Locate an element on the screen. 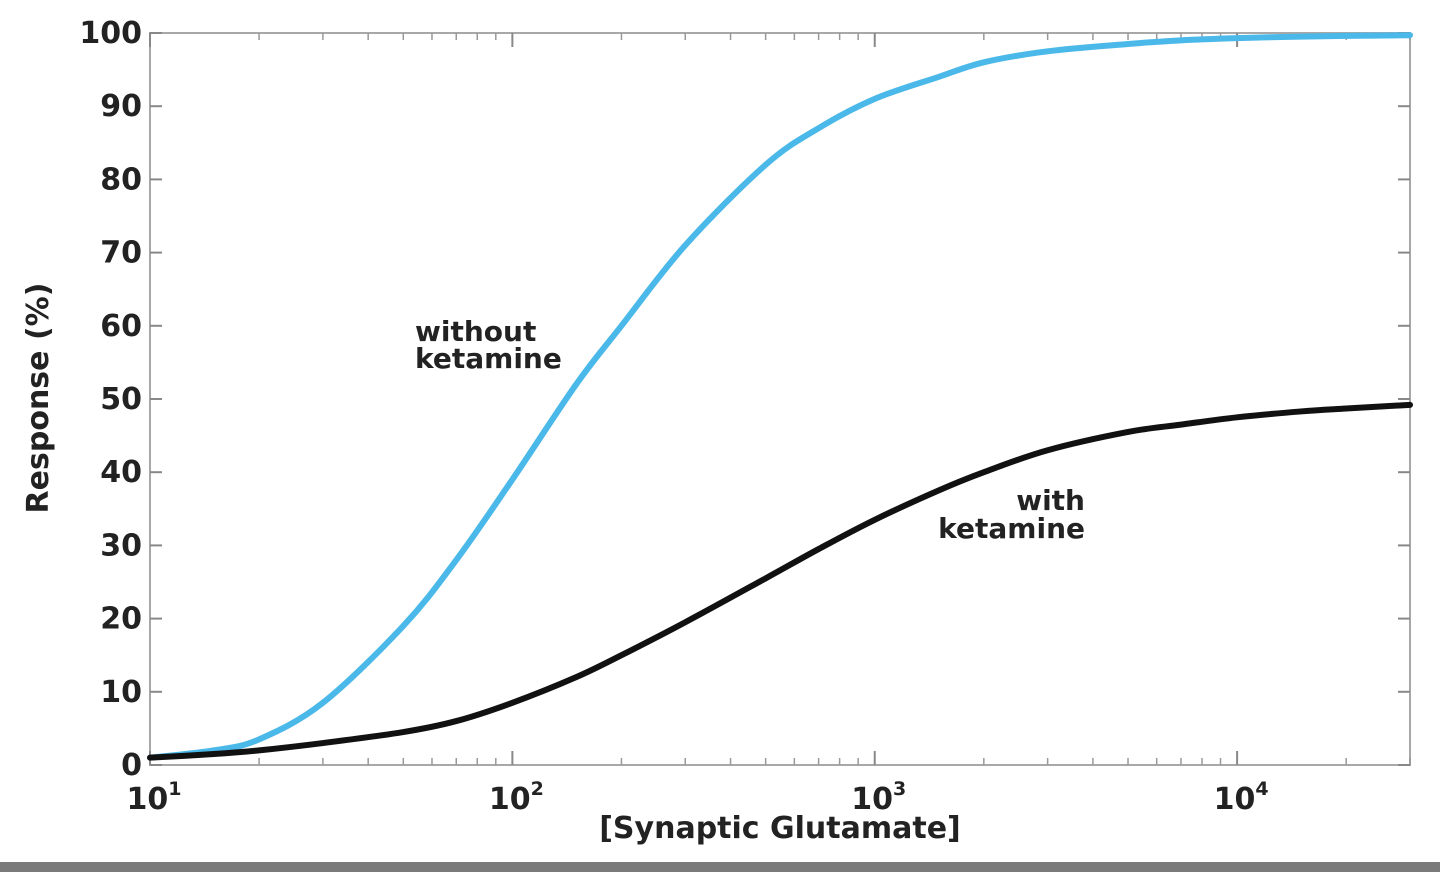  y-tick-label-10: 10 is located at coordinates (121, 692).